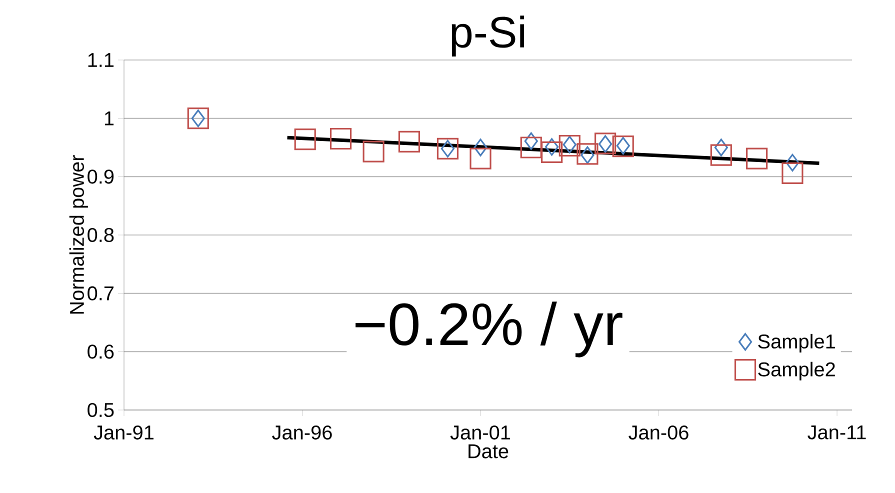  I want to click on y-tick-label: 0.7, so click(101, 293).